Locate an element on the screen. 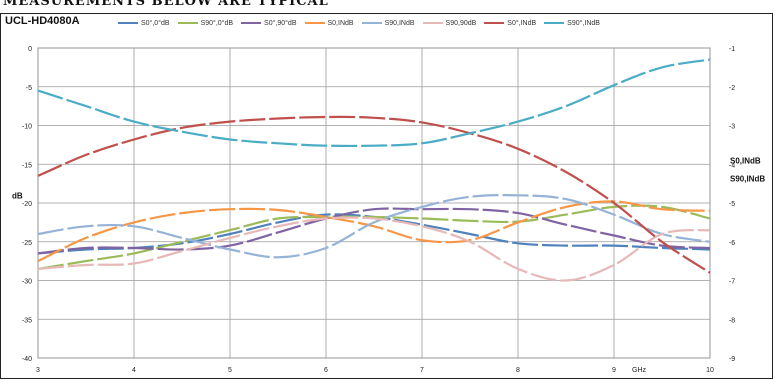  legend-item: S0°,90°dB is located at coordinates (269, 23).